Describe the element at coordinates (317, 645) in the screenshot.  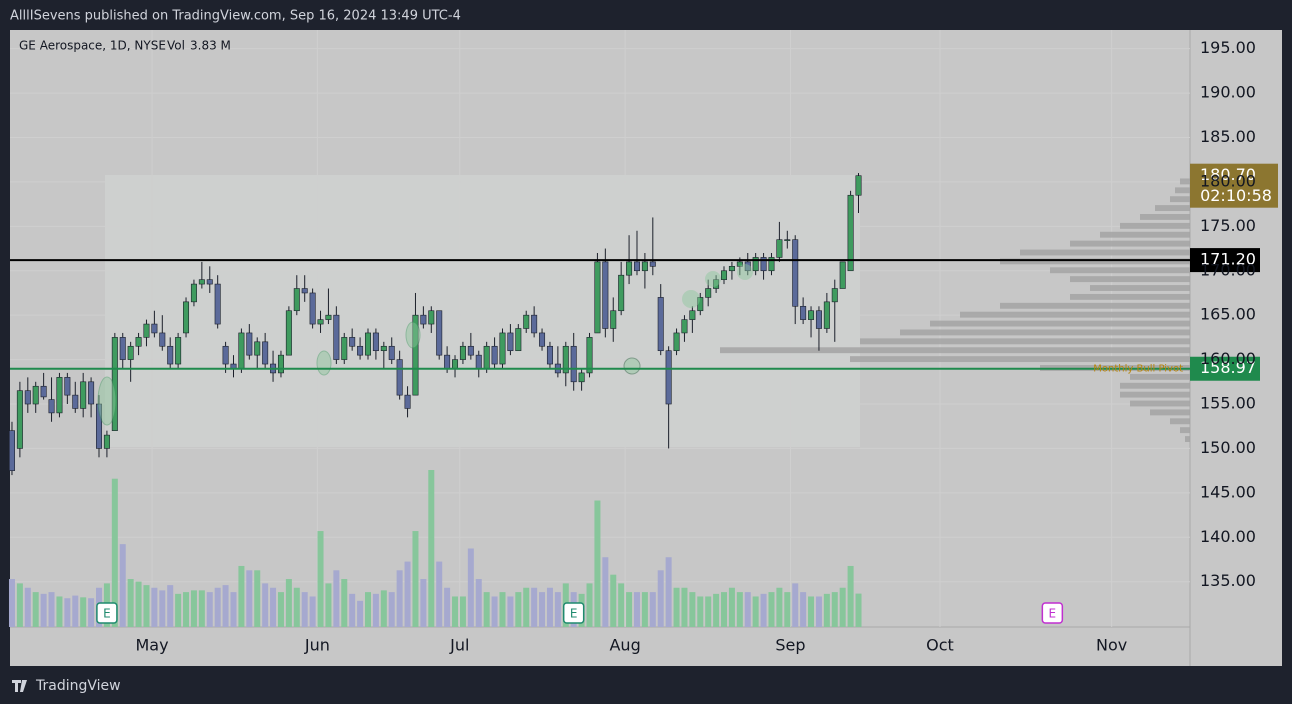
I see `x-tick-label: Jun` at that location.